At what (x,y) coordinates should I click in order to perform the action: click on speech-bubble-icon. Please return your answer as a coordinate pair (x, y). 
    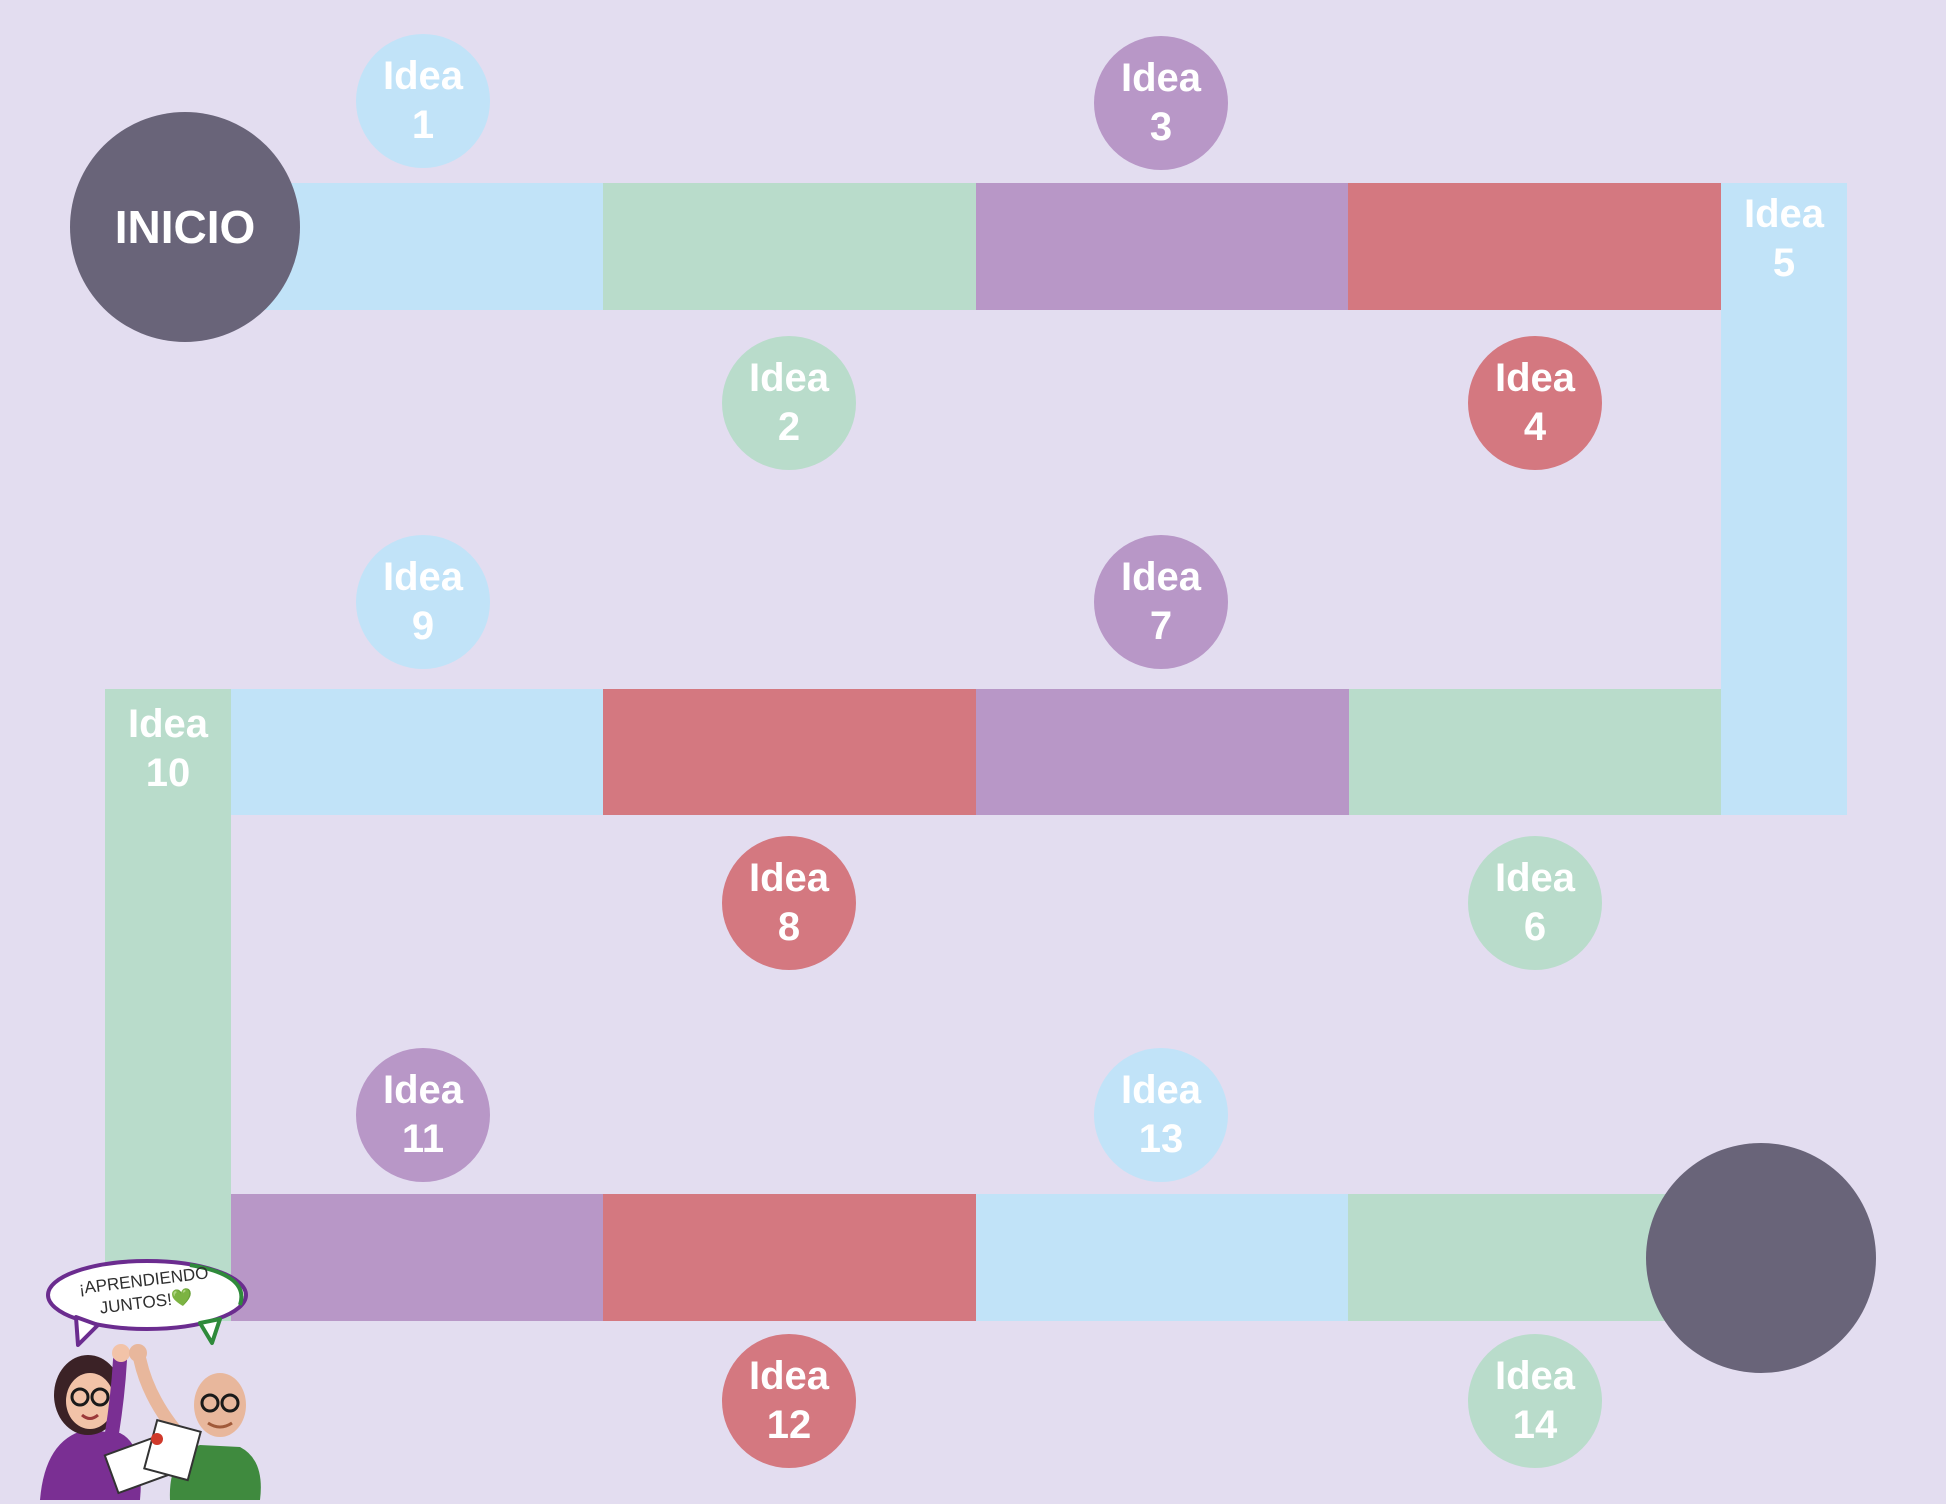
    Looking at the image, I should click on (147, 1303).